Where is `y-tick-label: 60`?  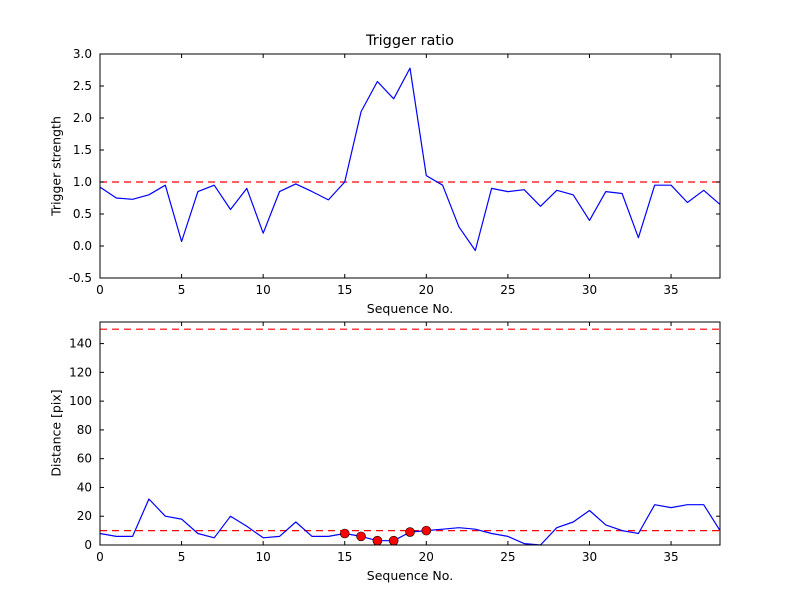
y-tick-label: 60 is located at coordinates (84, 459).